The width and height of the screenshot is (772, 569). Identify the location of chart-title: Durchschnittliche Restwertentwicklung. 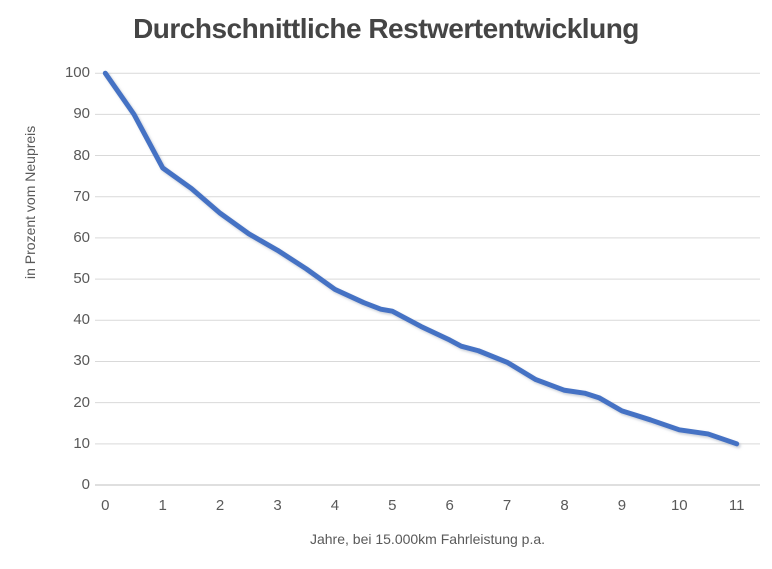
(386, 28).